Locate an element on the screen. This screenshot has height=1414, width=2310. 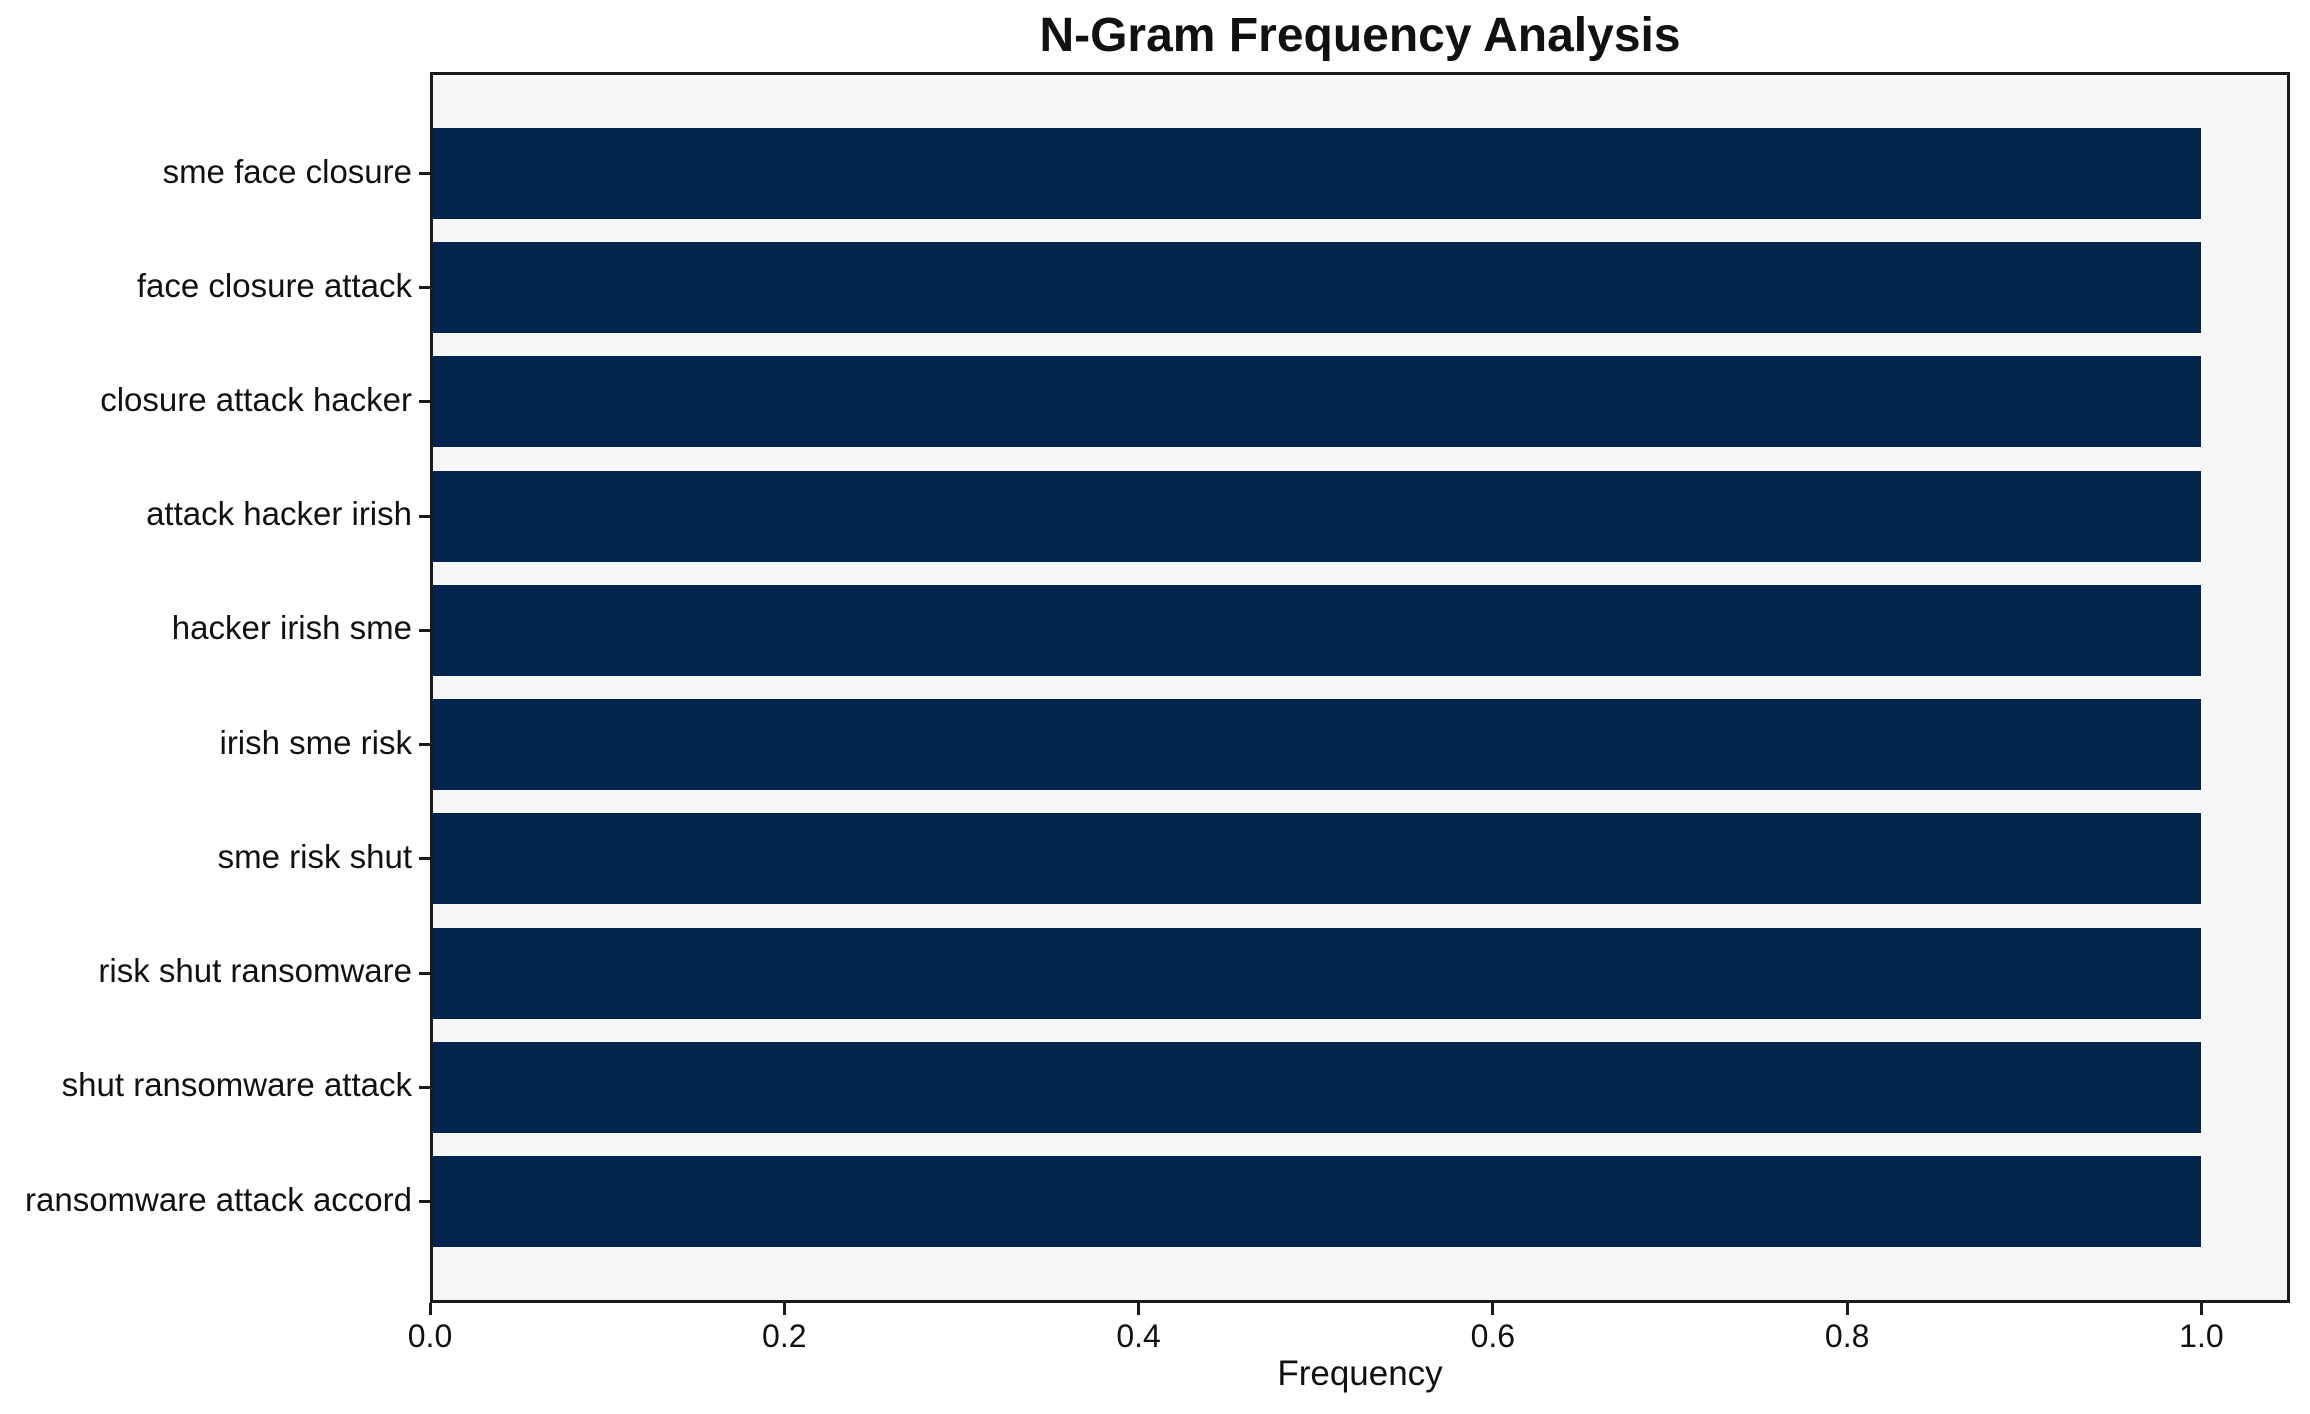
x-tick-label: 0.6 is located at coordinates (1493, 1336).